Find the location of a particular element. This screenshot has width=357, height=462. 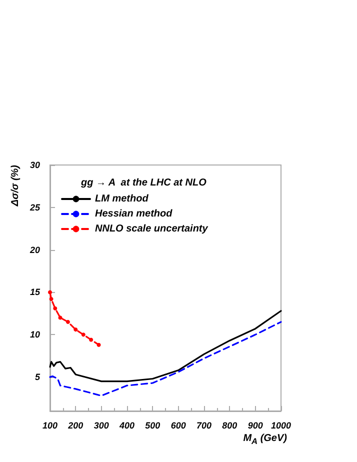

x-tick-label: 100 is located at coordinates (50, 425).